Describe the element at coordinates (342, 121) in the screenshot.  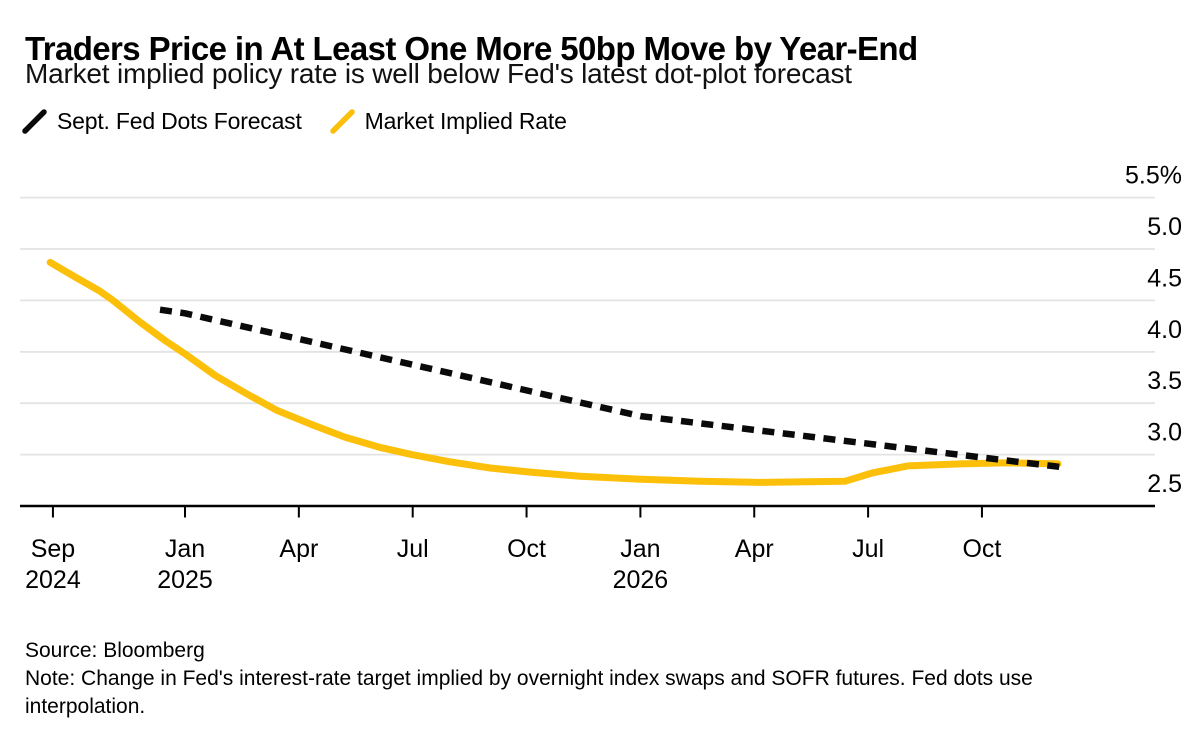
I see `solid-series-slash-icon` at that location.